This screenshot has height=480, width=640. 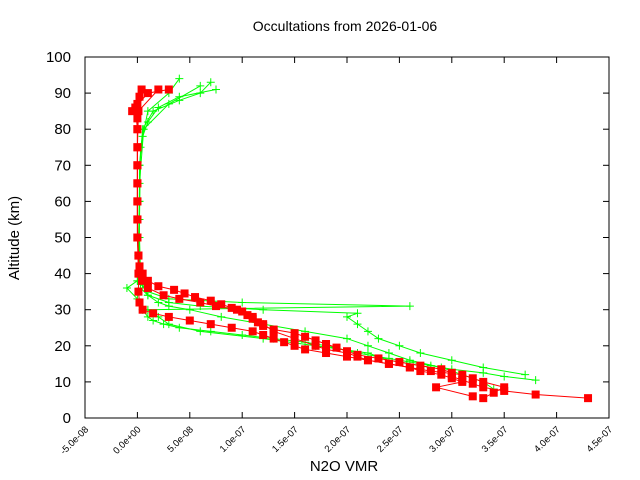 I want to click on x-tick-label: 1.0e-07, so click(x=233, y=439).